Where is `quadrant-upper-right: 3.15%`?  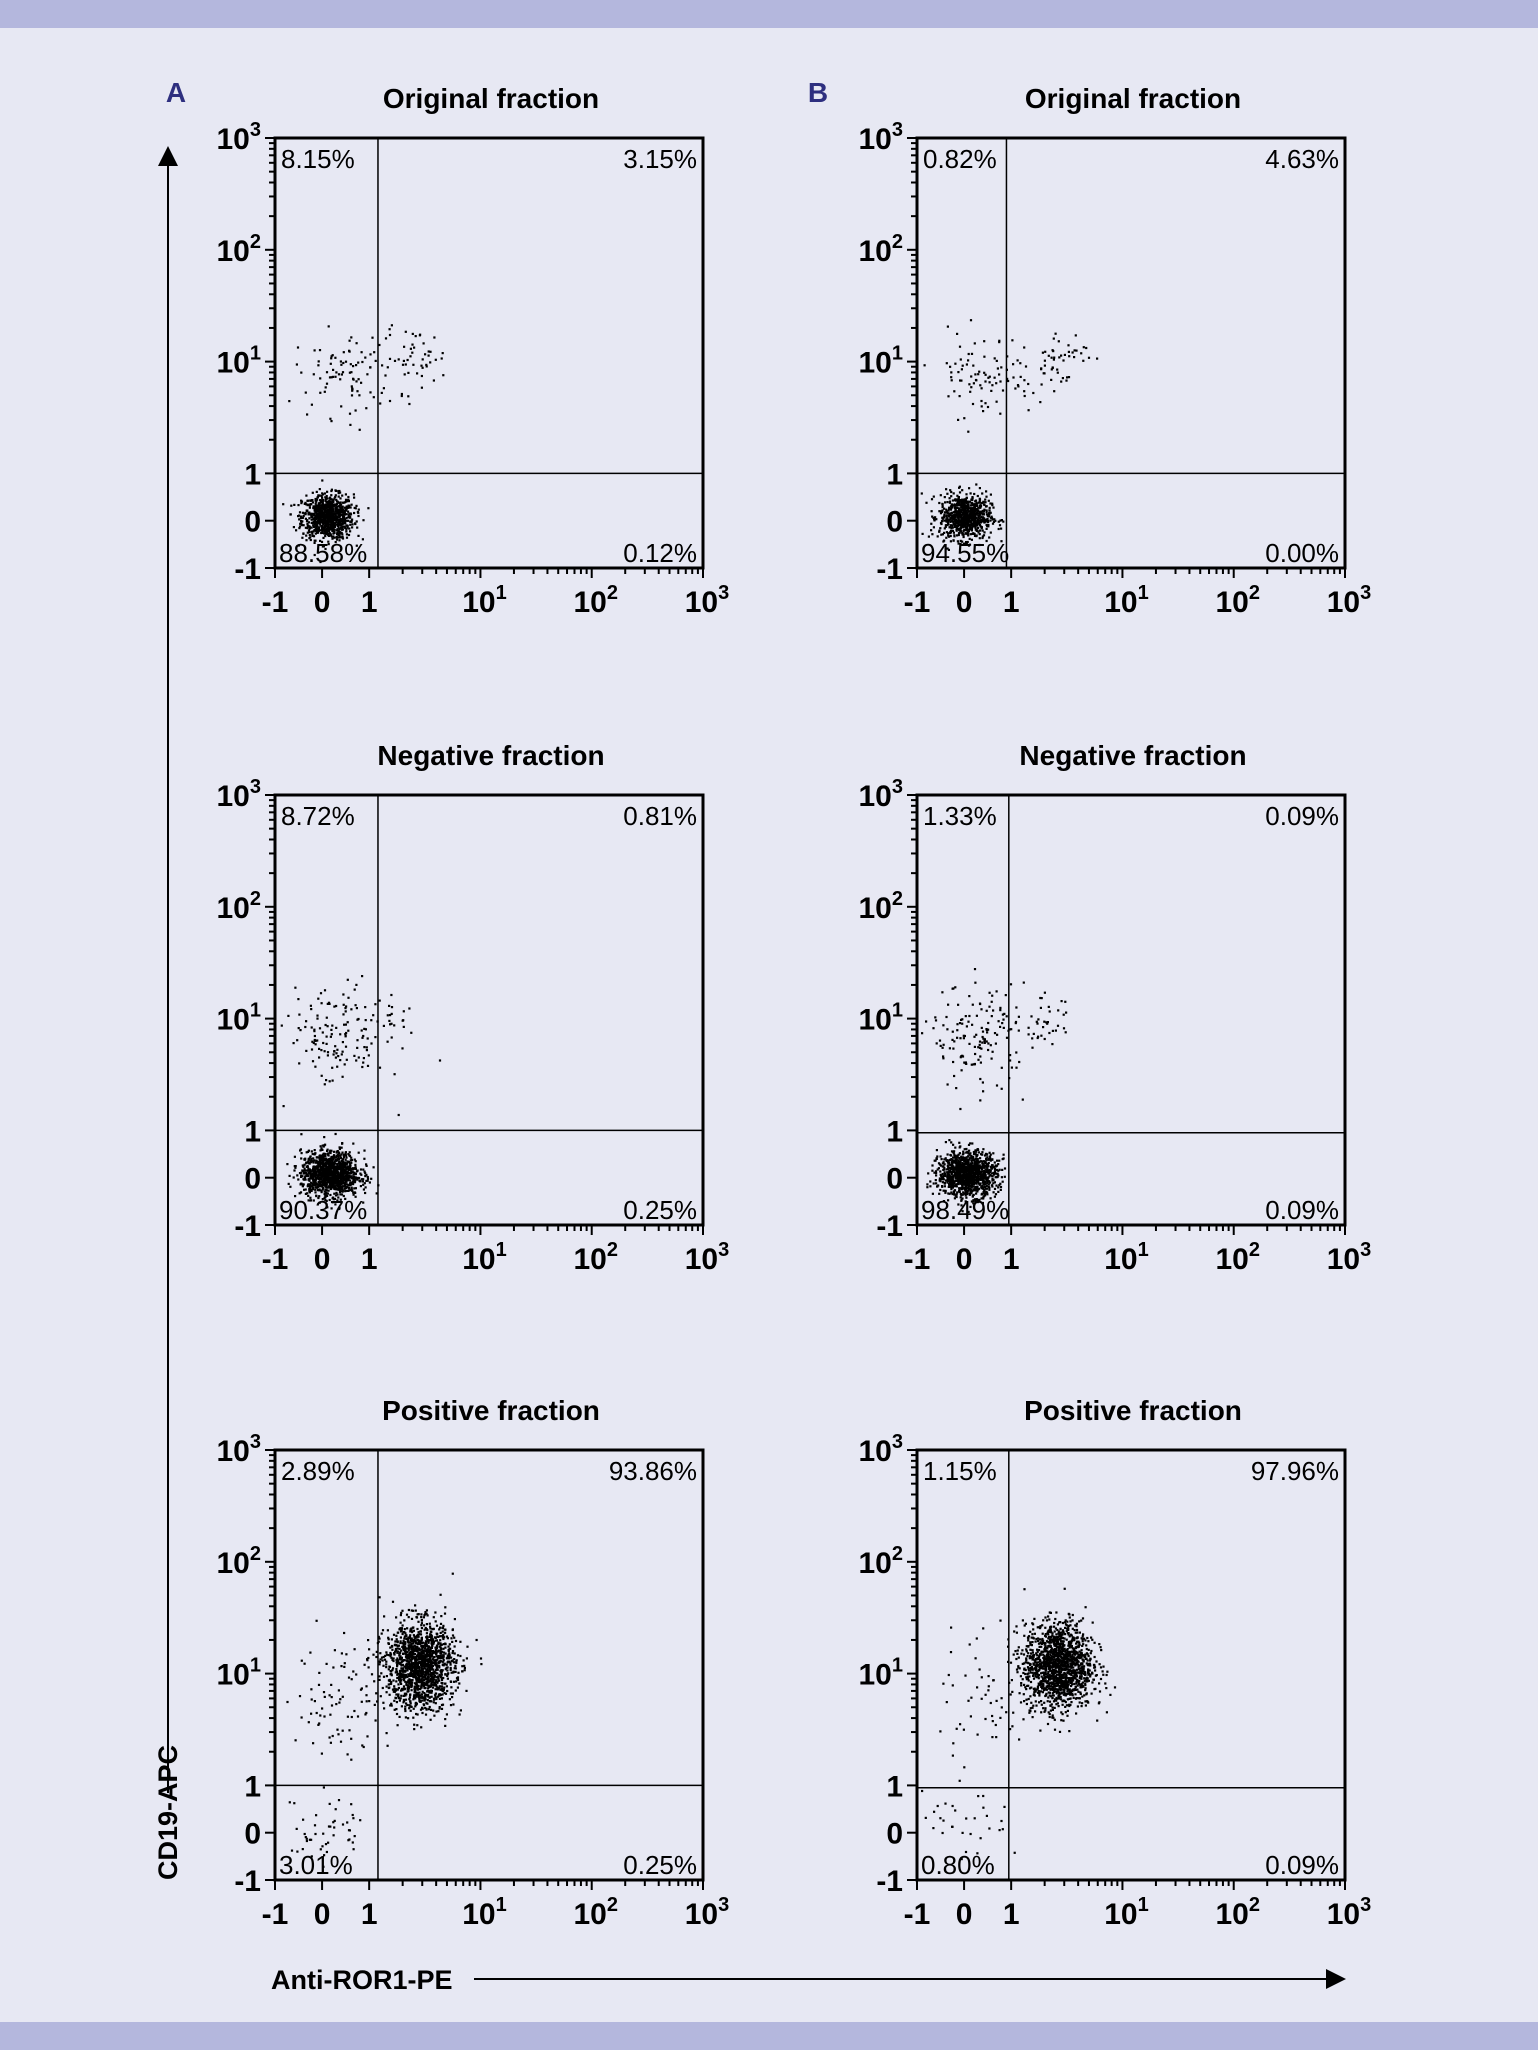 quadrant-upper-right: 3.15% is located at coordinates (660, 159).